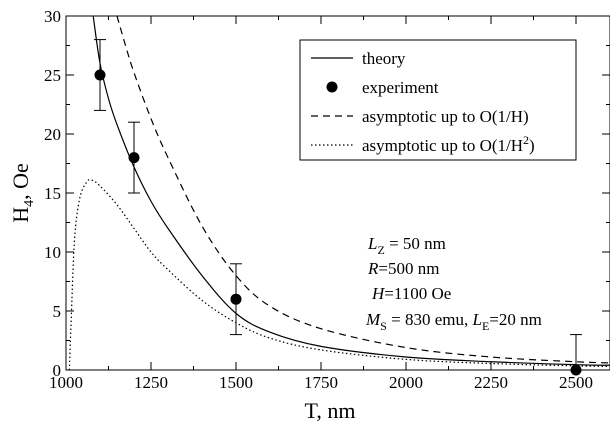 Image resolution: width=610 pixels, height=423 pixels. I want to click on legend-item: asymptotic up to O(1/H2), so click(423, 144).